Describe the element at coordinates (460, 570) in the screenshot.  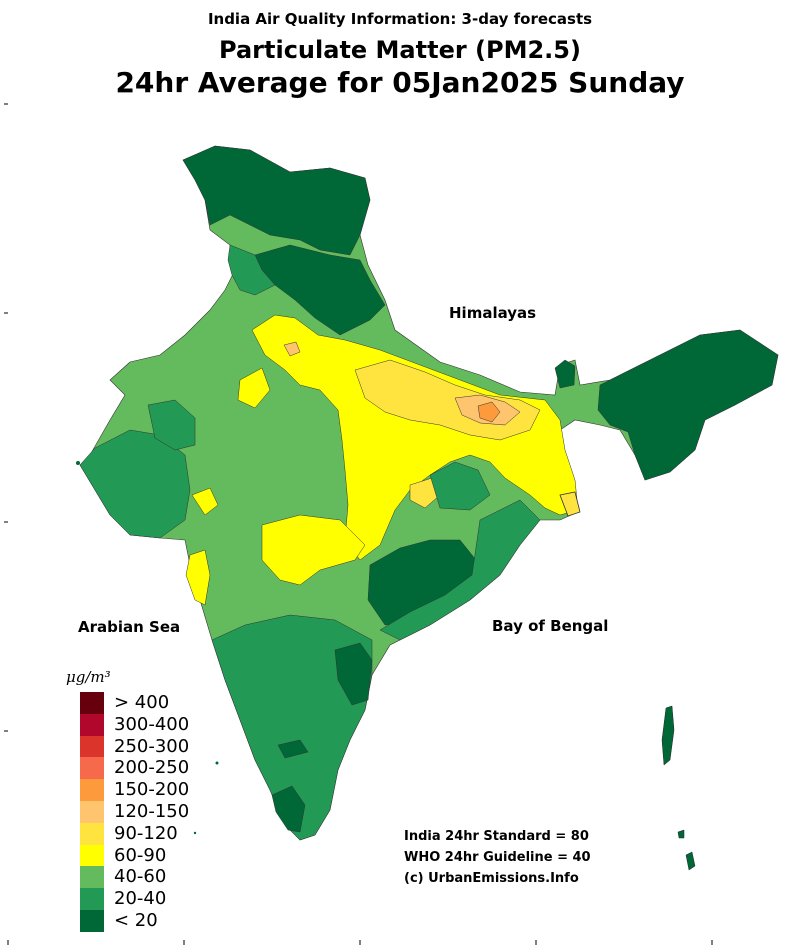
I see `east-coast-region` at that location.